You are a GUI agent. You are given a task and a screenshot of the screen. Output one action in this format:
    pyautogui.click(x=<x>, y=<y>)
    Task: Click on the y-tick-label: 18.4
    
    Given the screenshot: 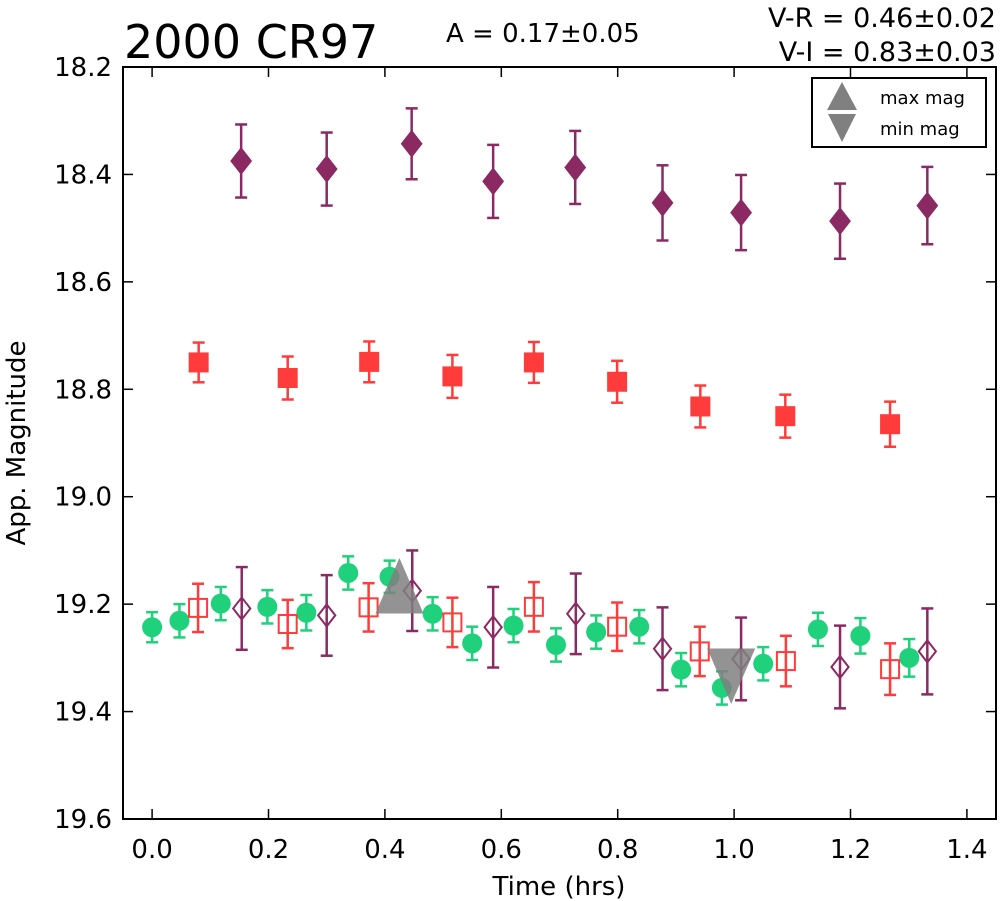 What is the action you would take?
    pyautogui.click(x=83, y=175)
    